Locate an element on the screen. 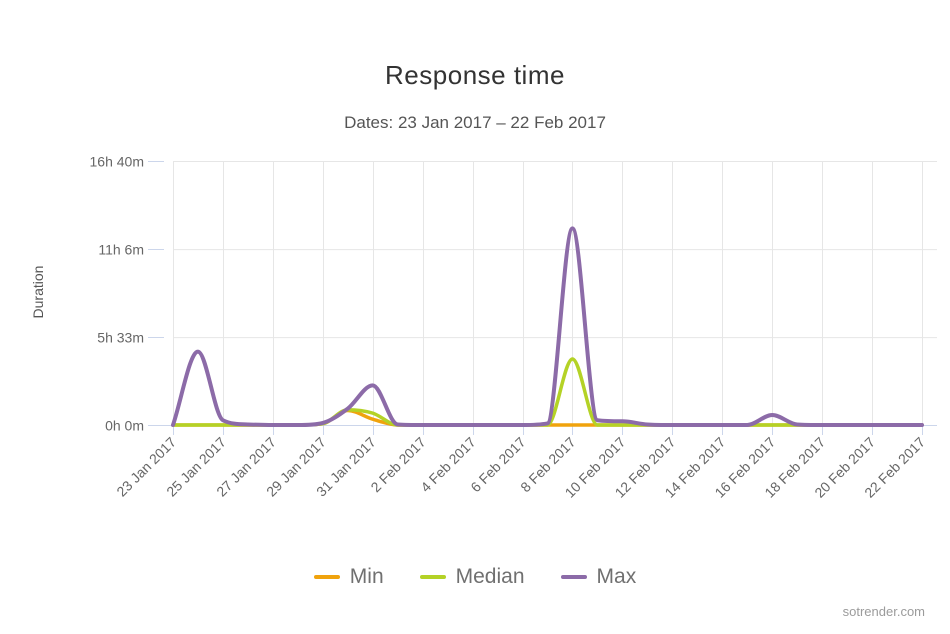 The image size is (950, 634). chart-subtitle: Dates: 23 Jan 2017 – 22 Feb 2017 is located at coordinates (475, 122).